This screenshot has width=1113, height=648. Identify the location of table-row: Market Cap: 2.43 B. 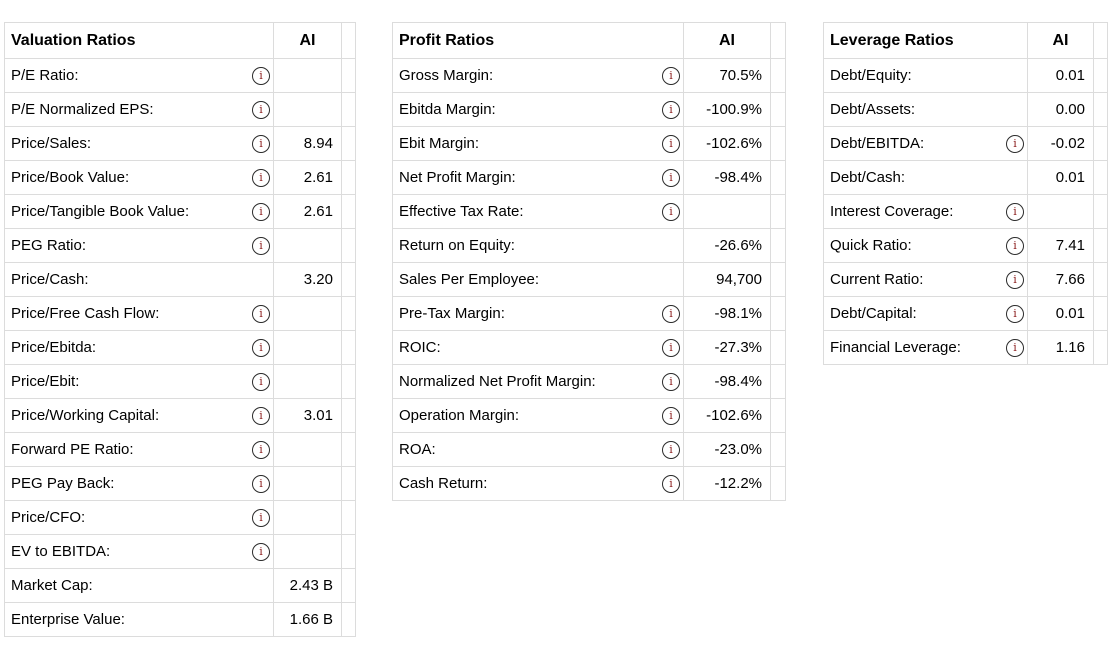
(180, 585).